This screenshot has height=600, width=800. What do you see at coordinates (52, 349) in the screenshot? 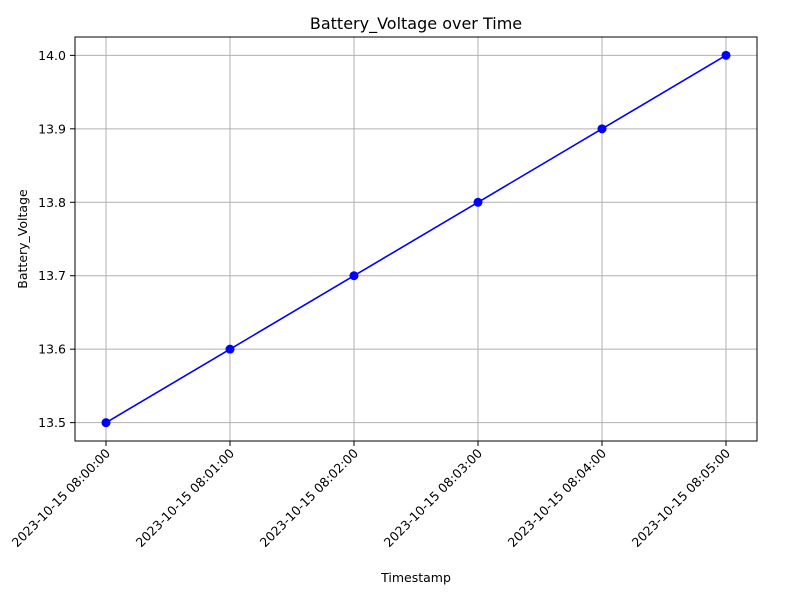
I see `y-tick-label: 13.6` at bounding box center [52, 349].